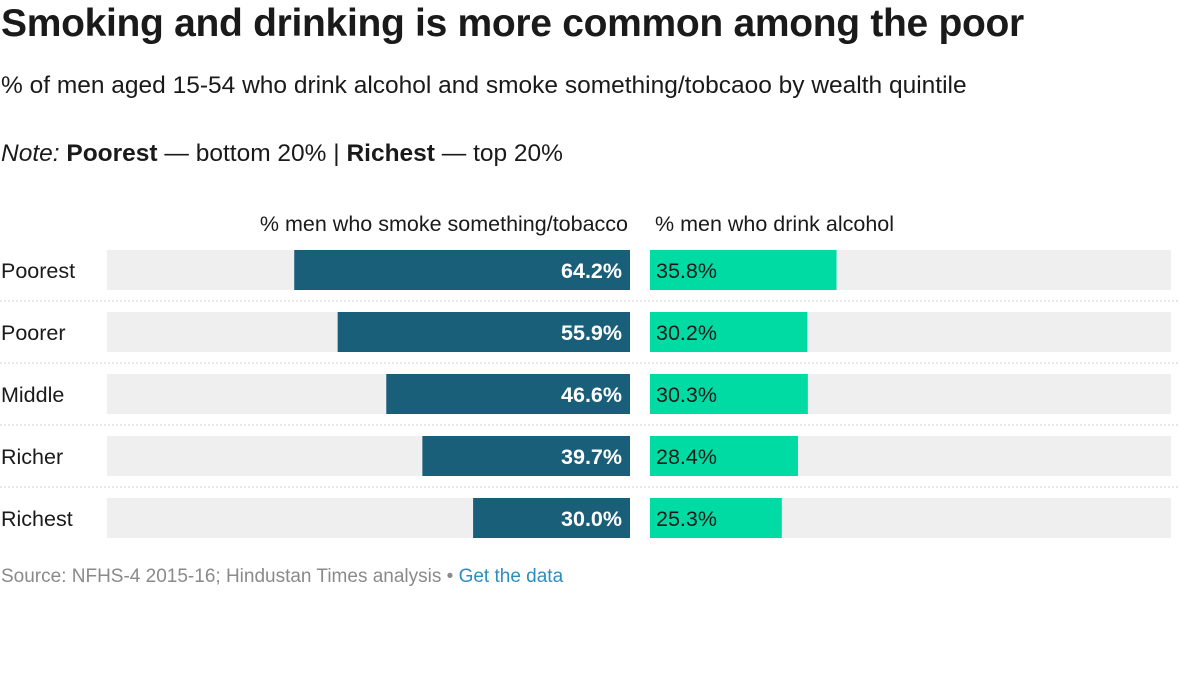  I want to click on get-the-data-link: Get the data, so click(511, 576).